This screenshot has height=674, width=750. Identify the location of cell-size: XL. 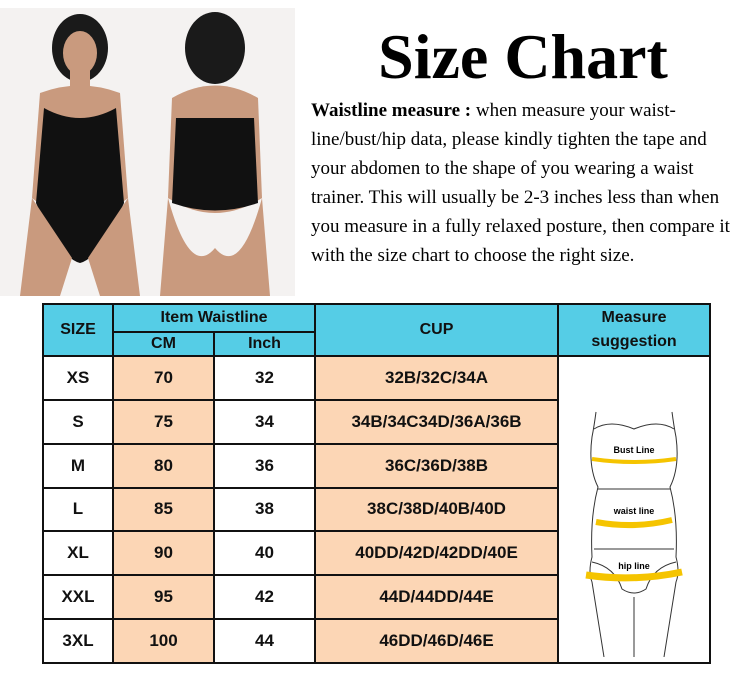
(78, 553).